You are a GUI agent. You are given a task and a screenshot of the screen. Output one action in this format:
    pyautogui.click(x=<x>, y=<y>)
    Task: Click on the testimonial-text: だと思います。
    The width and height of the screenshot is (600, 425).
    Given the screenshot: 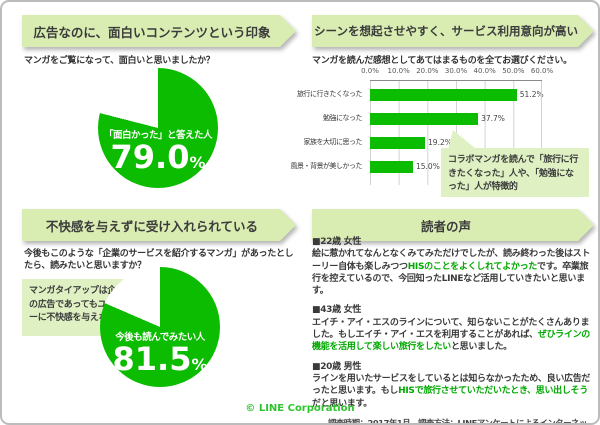 What is the action you would take?
    pyautogui.click(x=342, y=403)
    